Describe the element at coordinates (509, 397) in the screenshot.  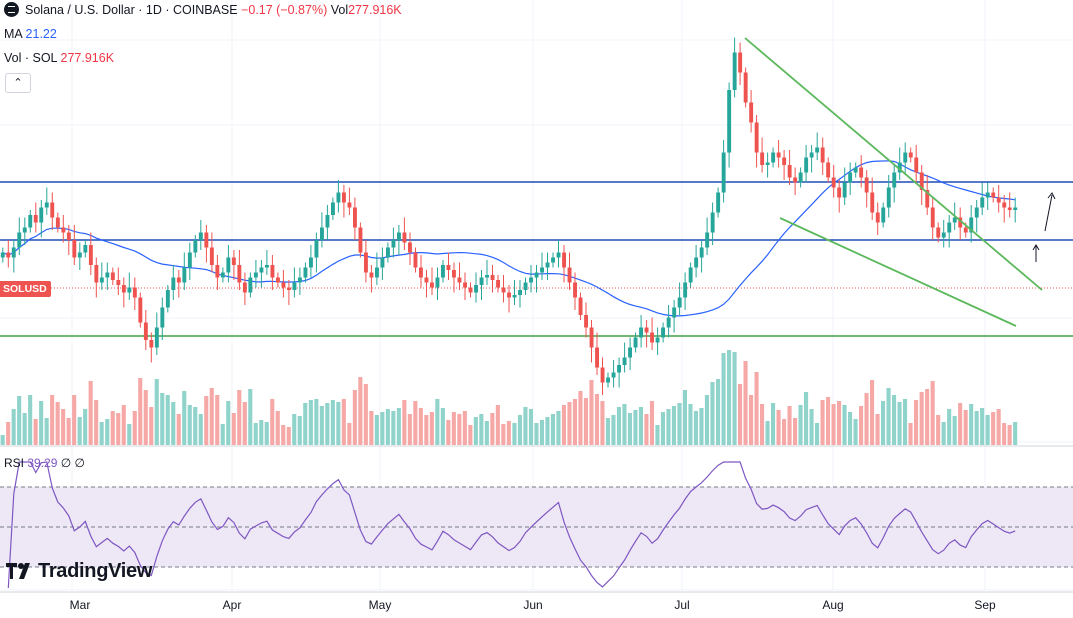
I see `volume-bars` at that location.